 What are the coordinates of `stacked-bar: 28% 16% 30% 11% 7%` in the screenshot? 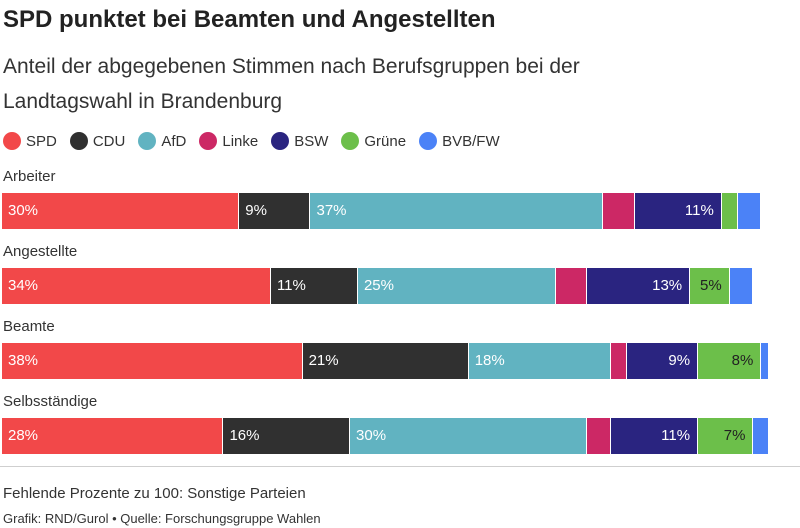 It's located at (397, 436).